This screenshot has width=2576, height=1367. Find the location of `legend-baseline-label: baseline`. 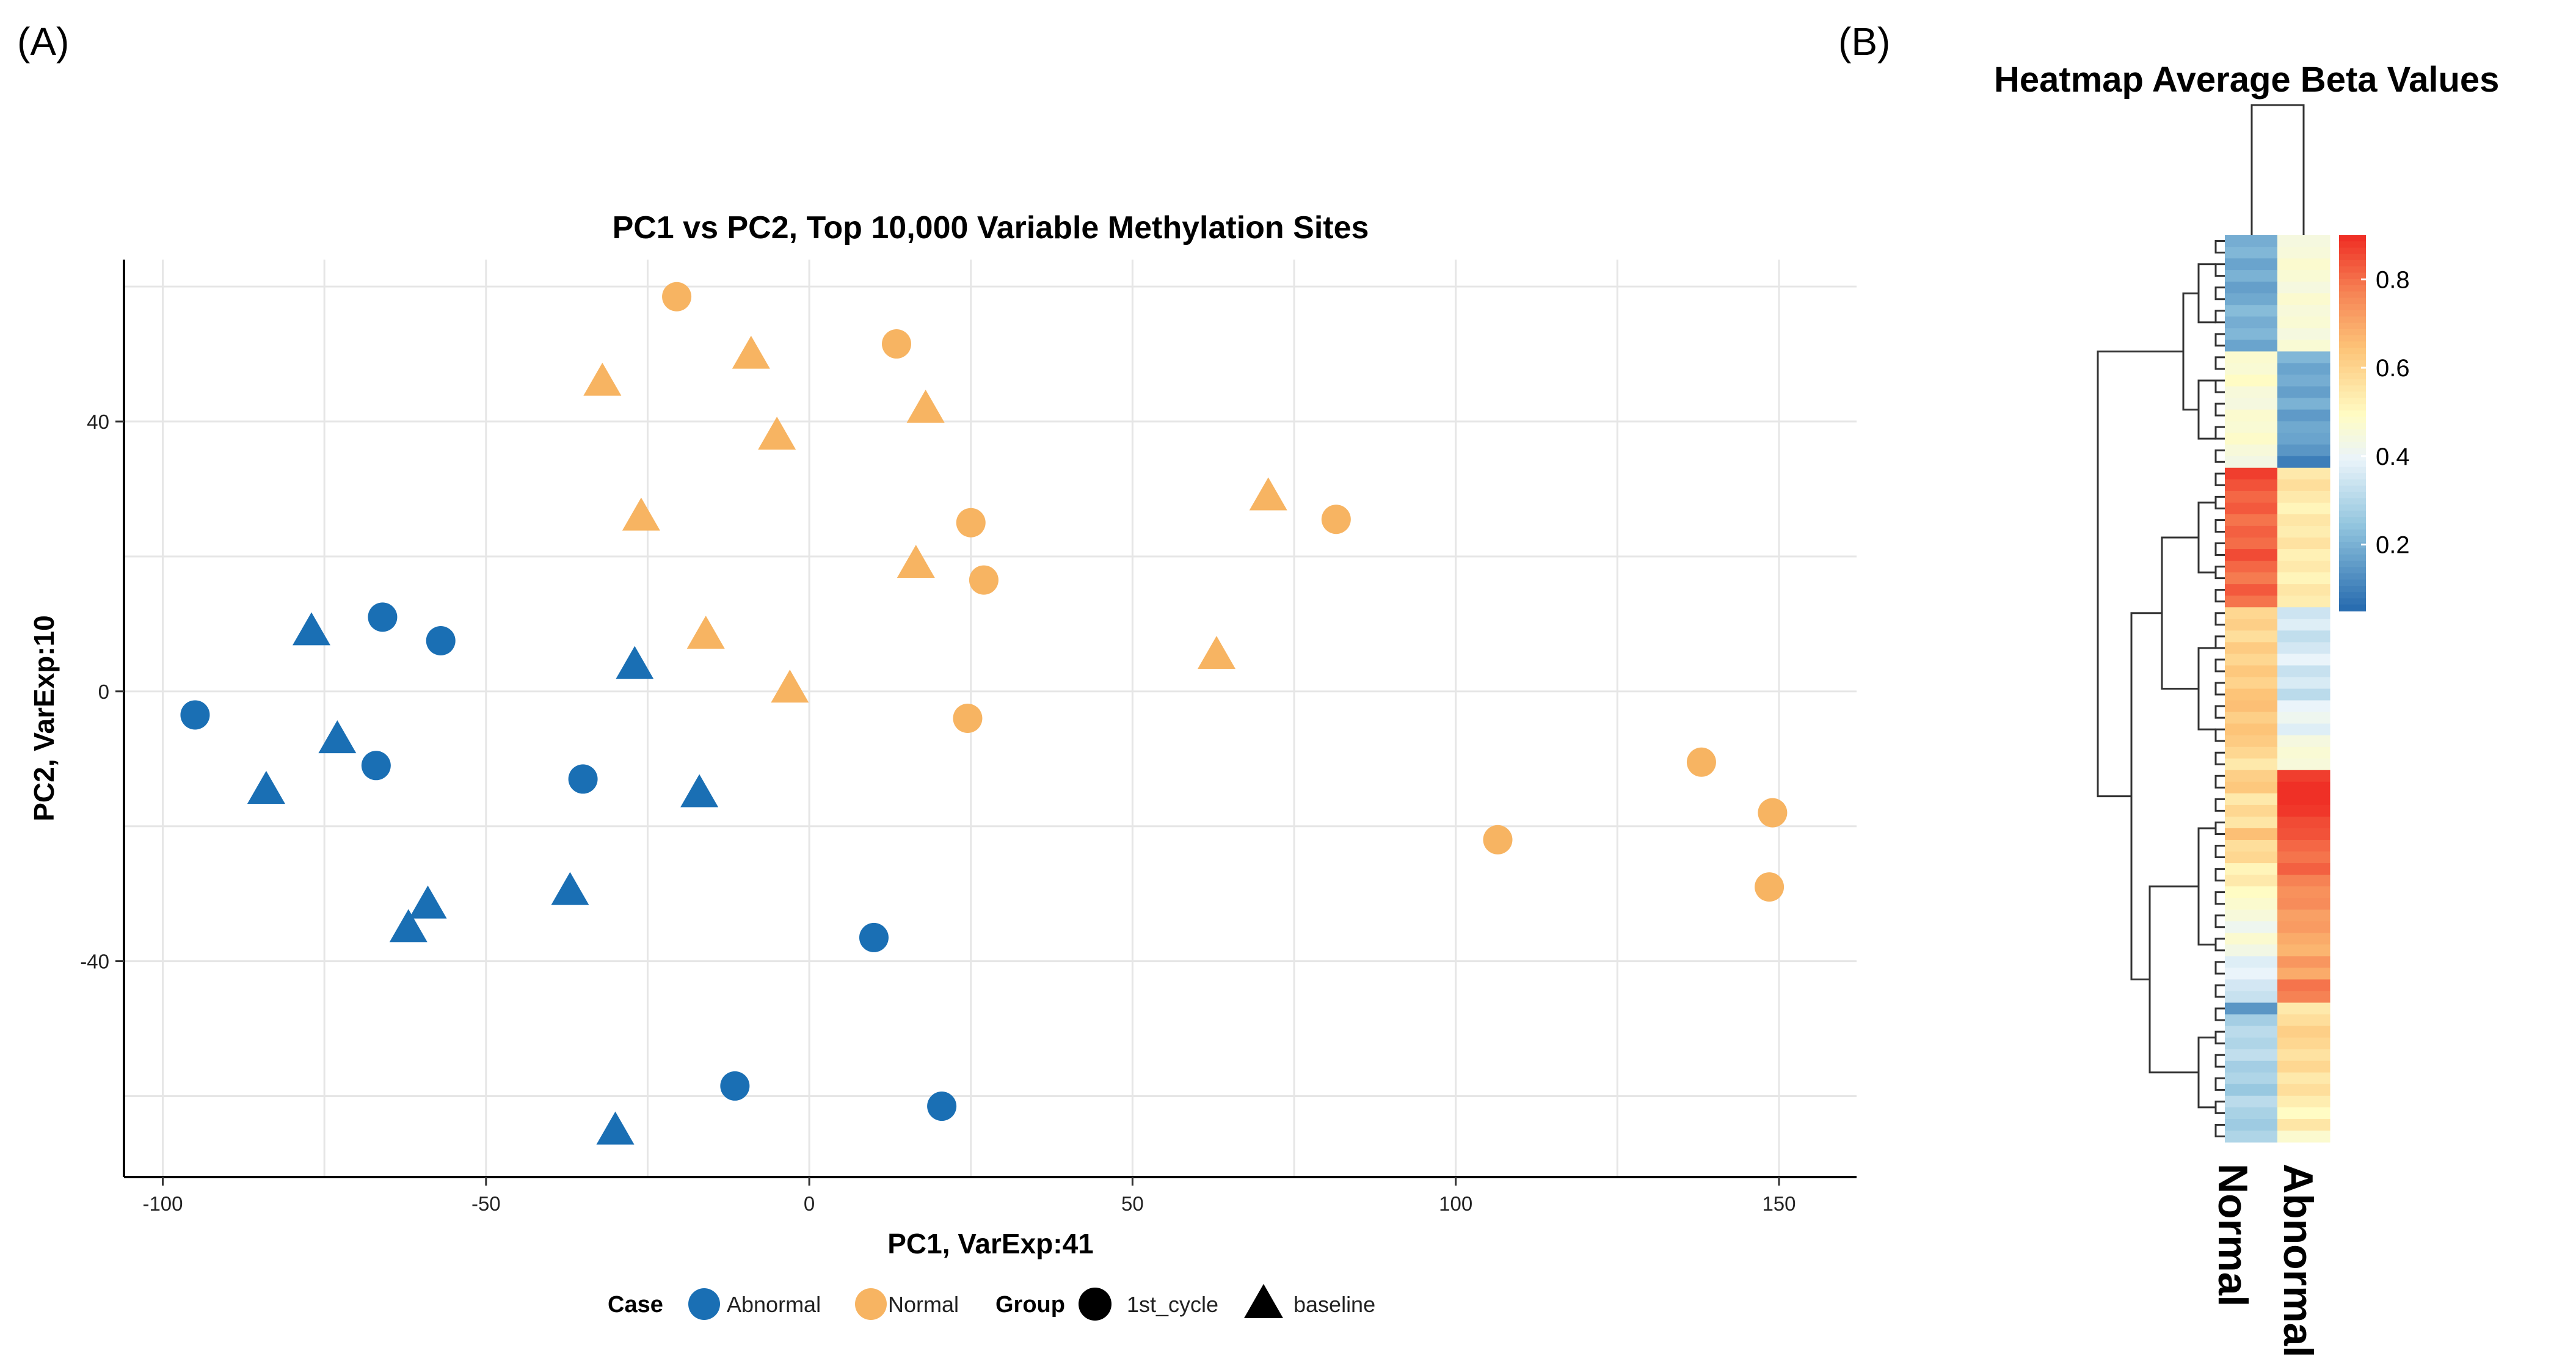

legend-baseline-label: baseline is located at coordinates (1334, 1305).